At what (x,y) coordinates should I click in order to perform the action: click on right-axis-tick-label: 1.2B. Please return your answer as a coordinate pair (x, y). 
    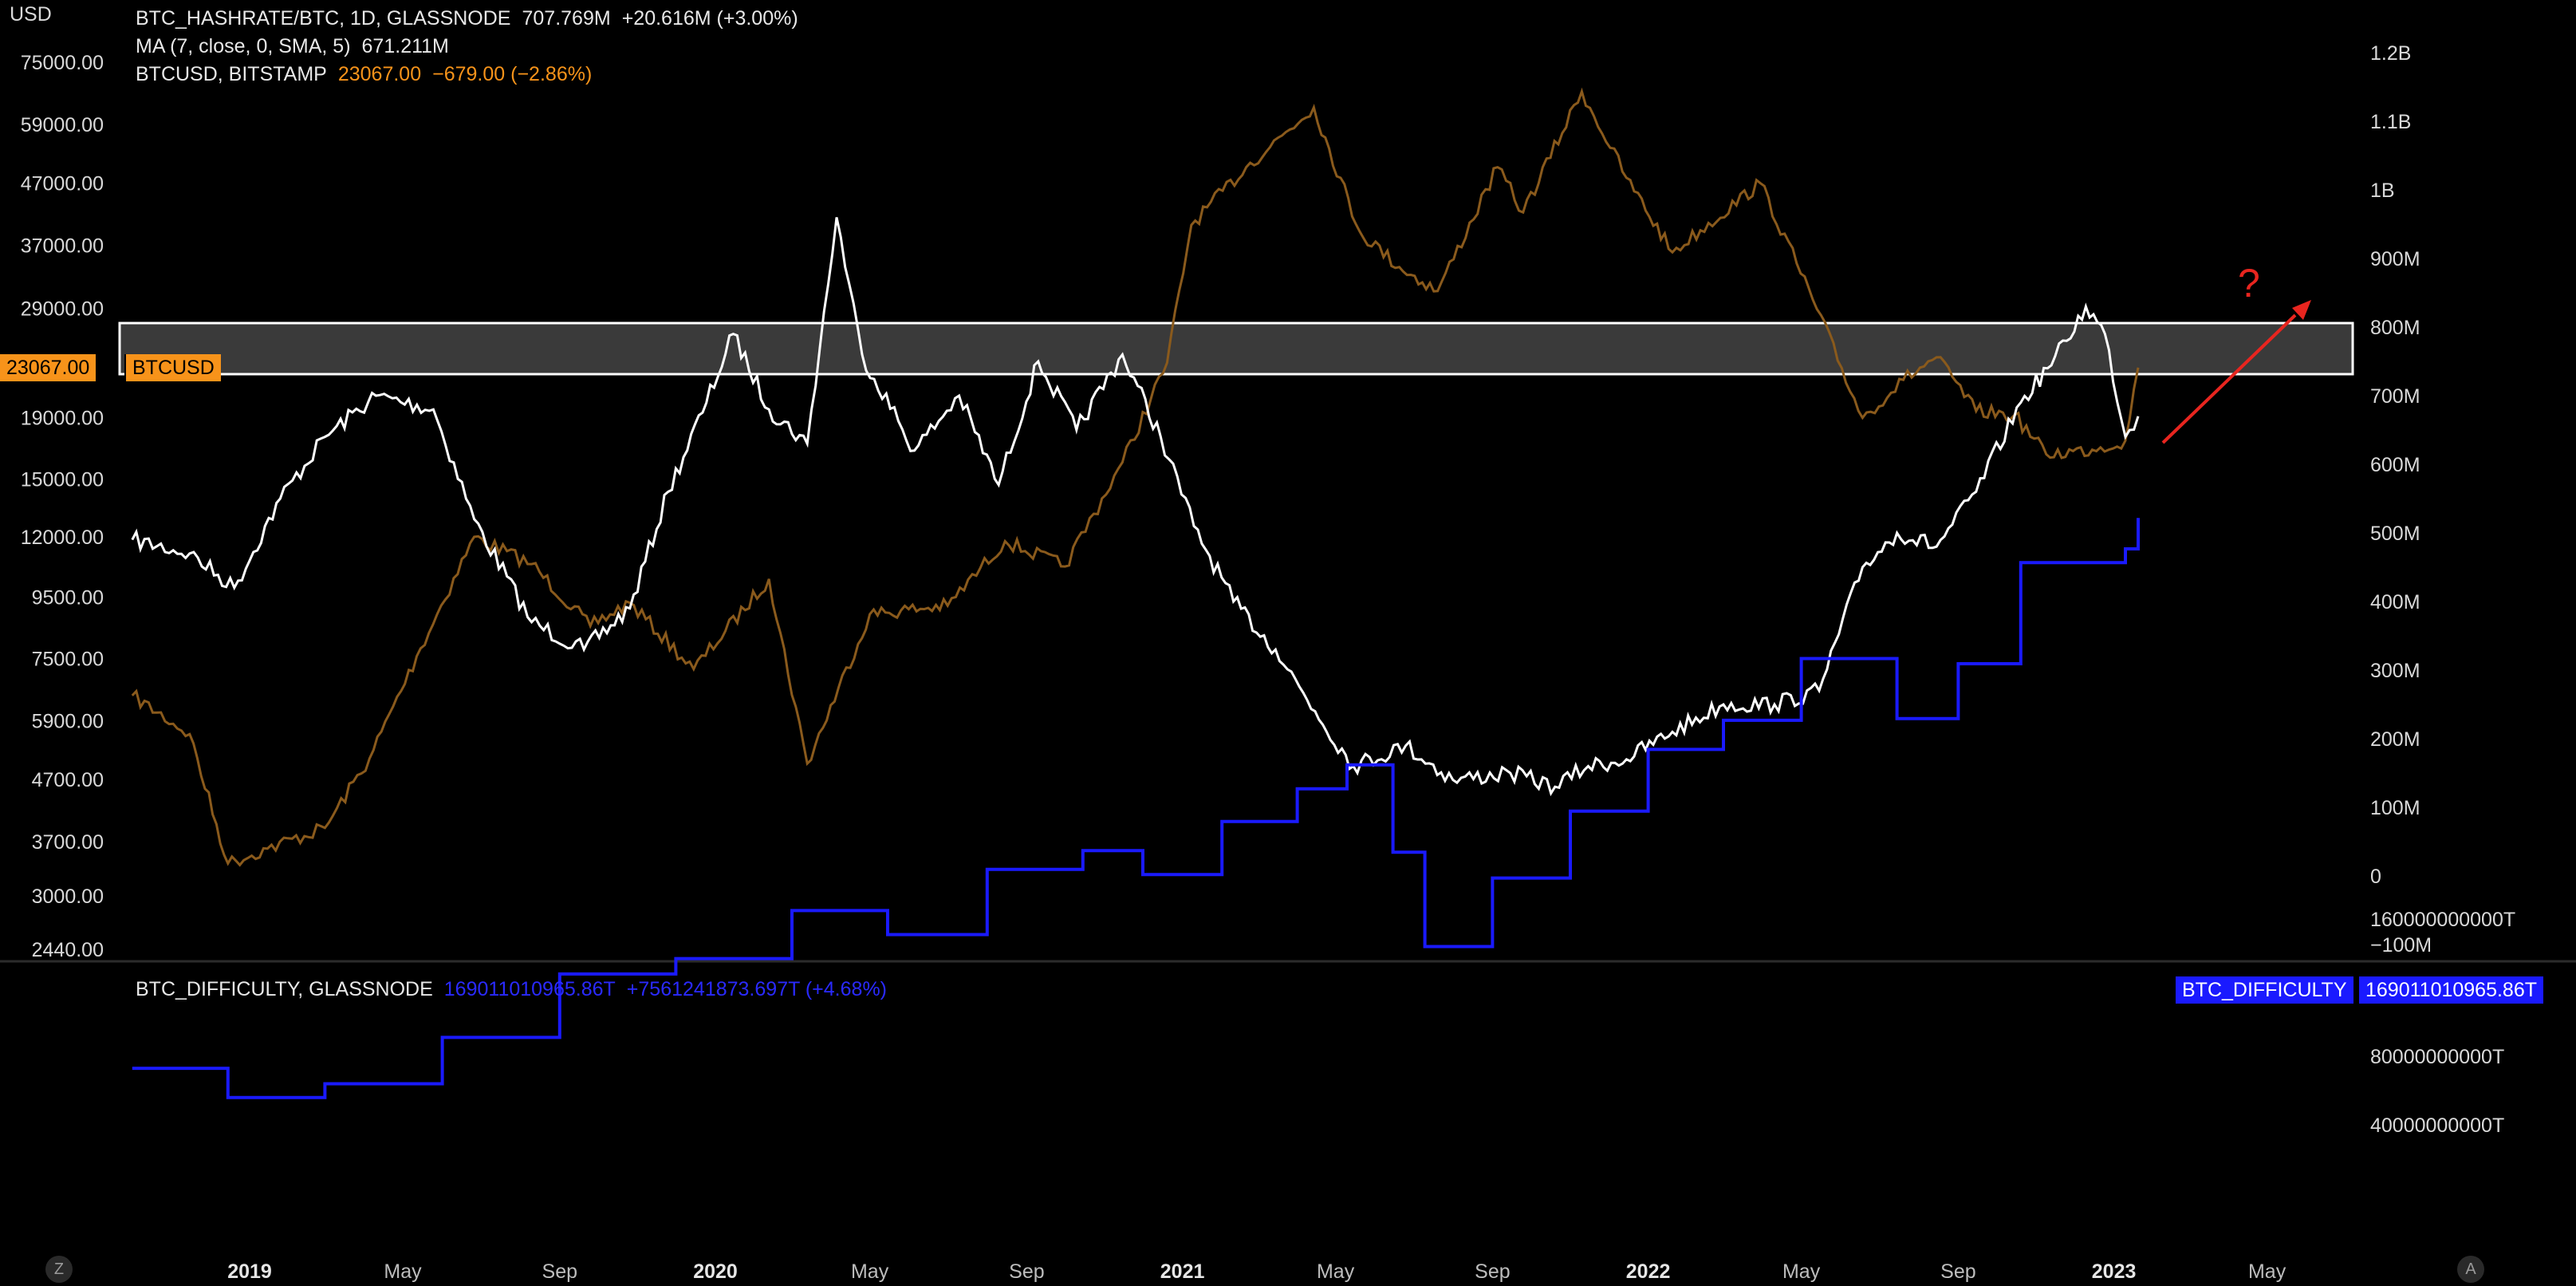
    Looking at the image, I should click on (2390, 53).